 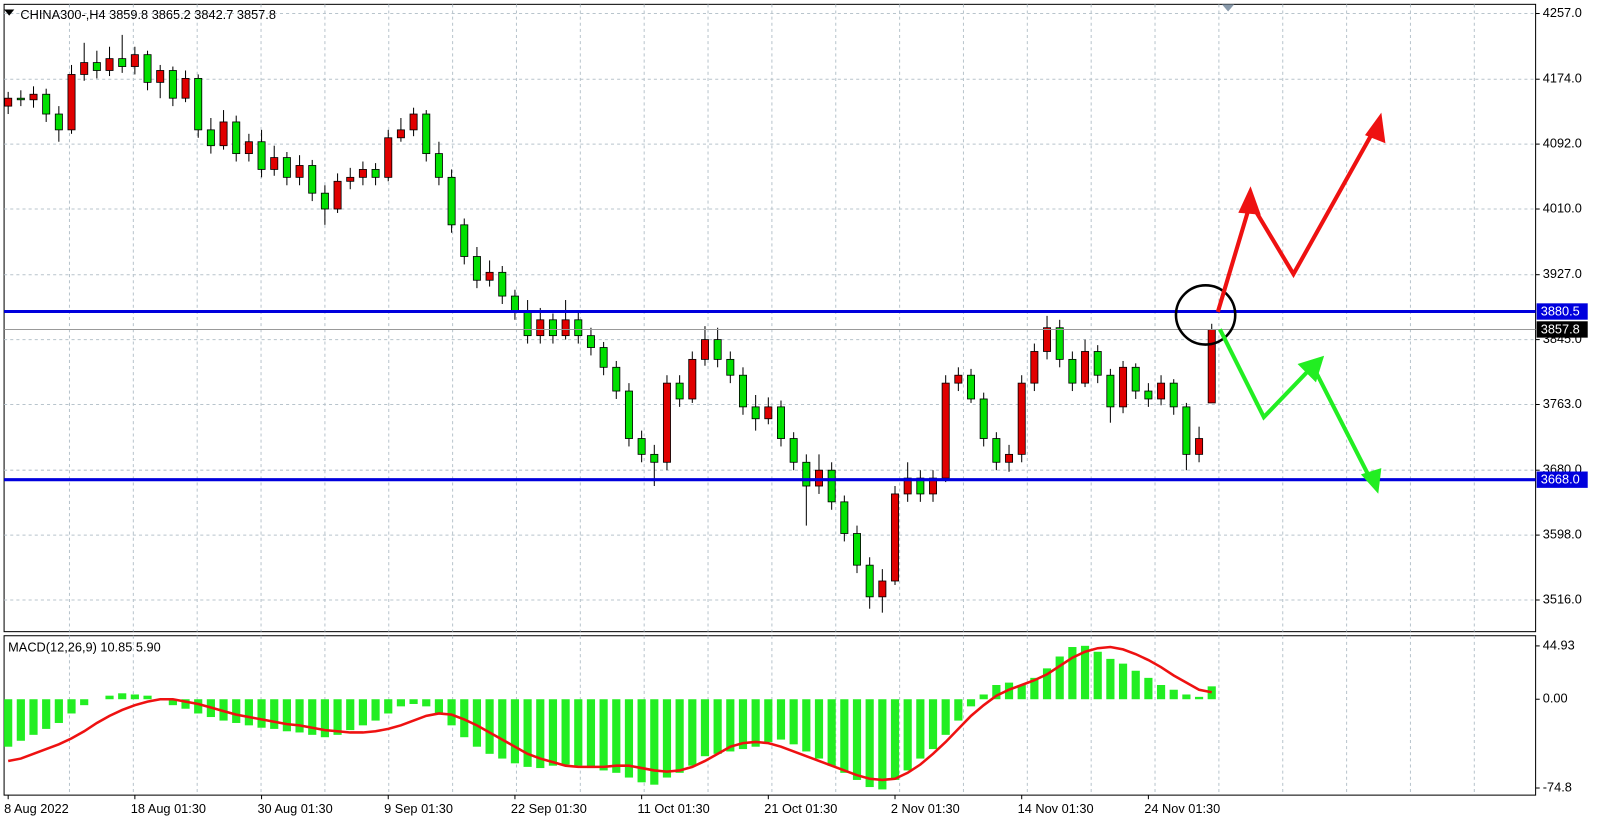 What do you see at coordinates (1562, 12) in the screenshot?
I see `y-tick-label: 4257.0` at bounding box center [1562, 12].